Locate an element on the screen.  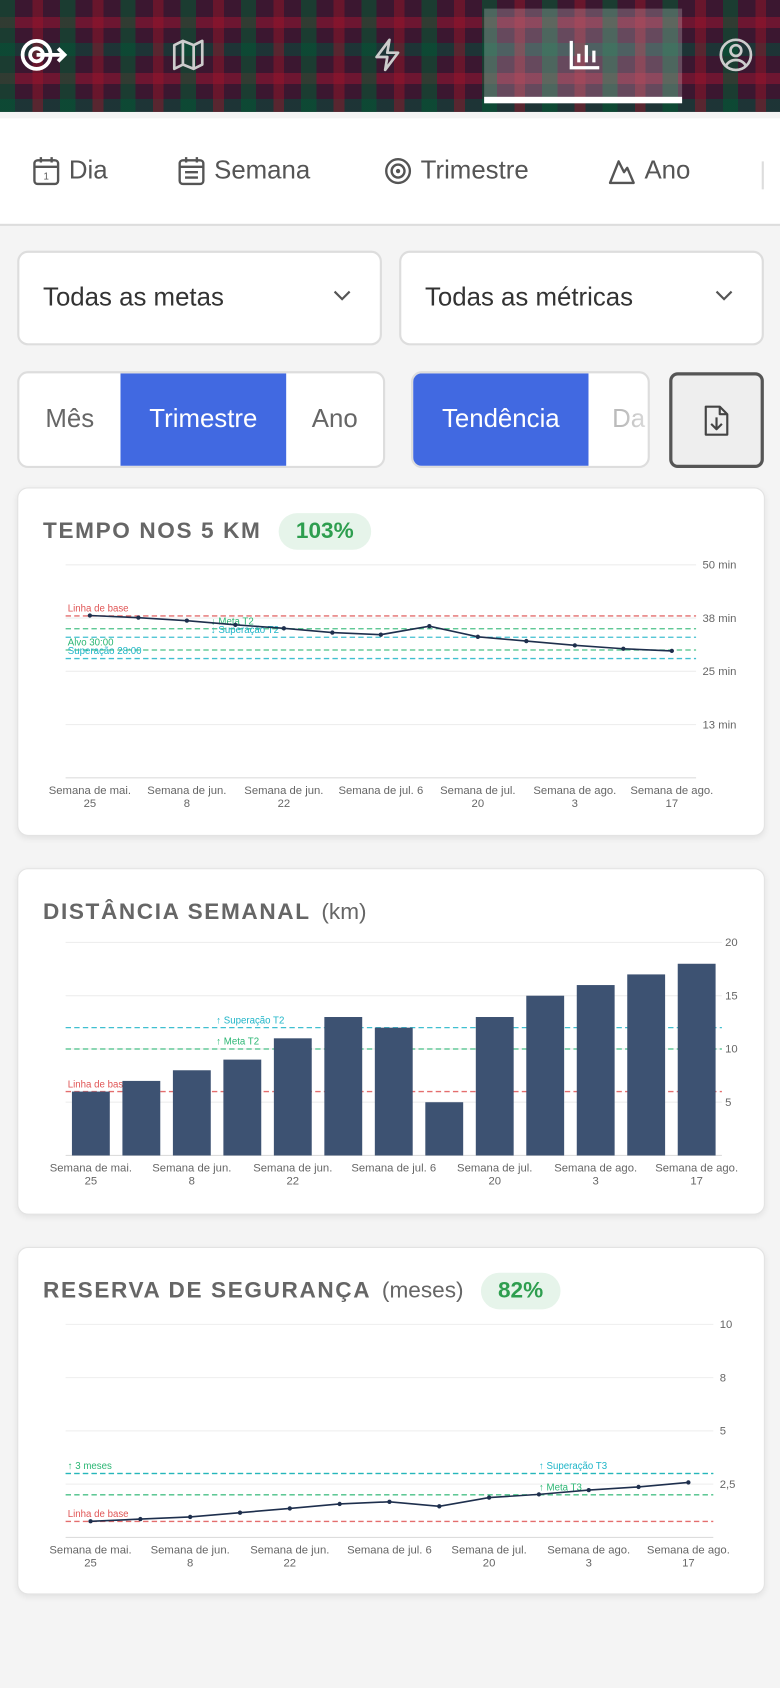
progress-badge: 82% is located at coordinates (520, 1291).